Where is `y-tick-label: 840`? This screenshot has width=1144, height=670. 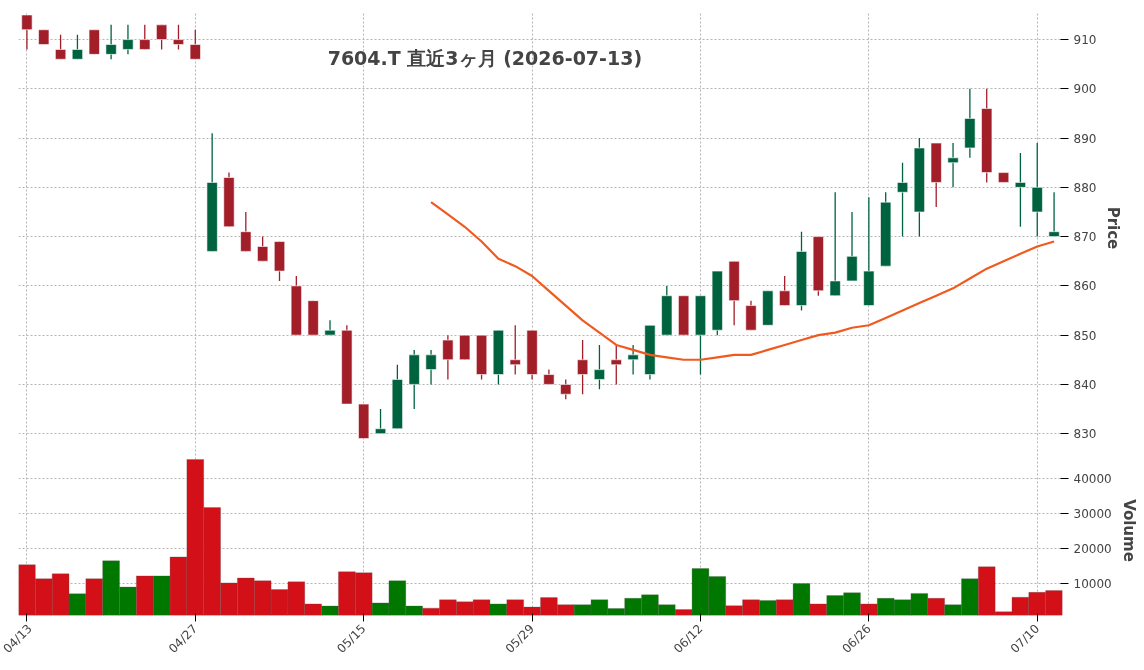
y-tick-label: 840 is located at coordinates (1085, 384).